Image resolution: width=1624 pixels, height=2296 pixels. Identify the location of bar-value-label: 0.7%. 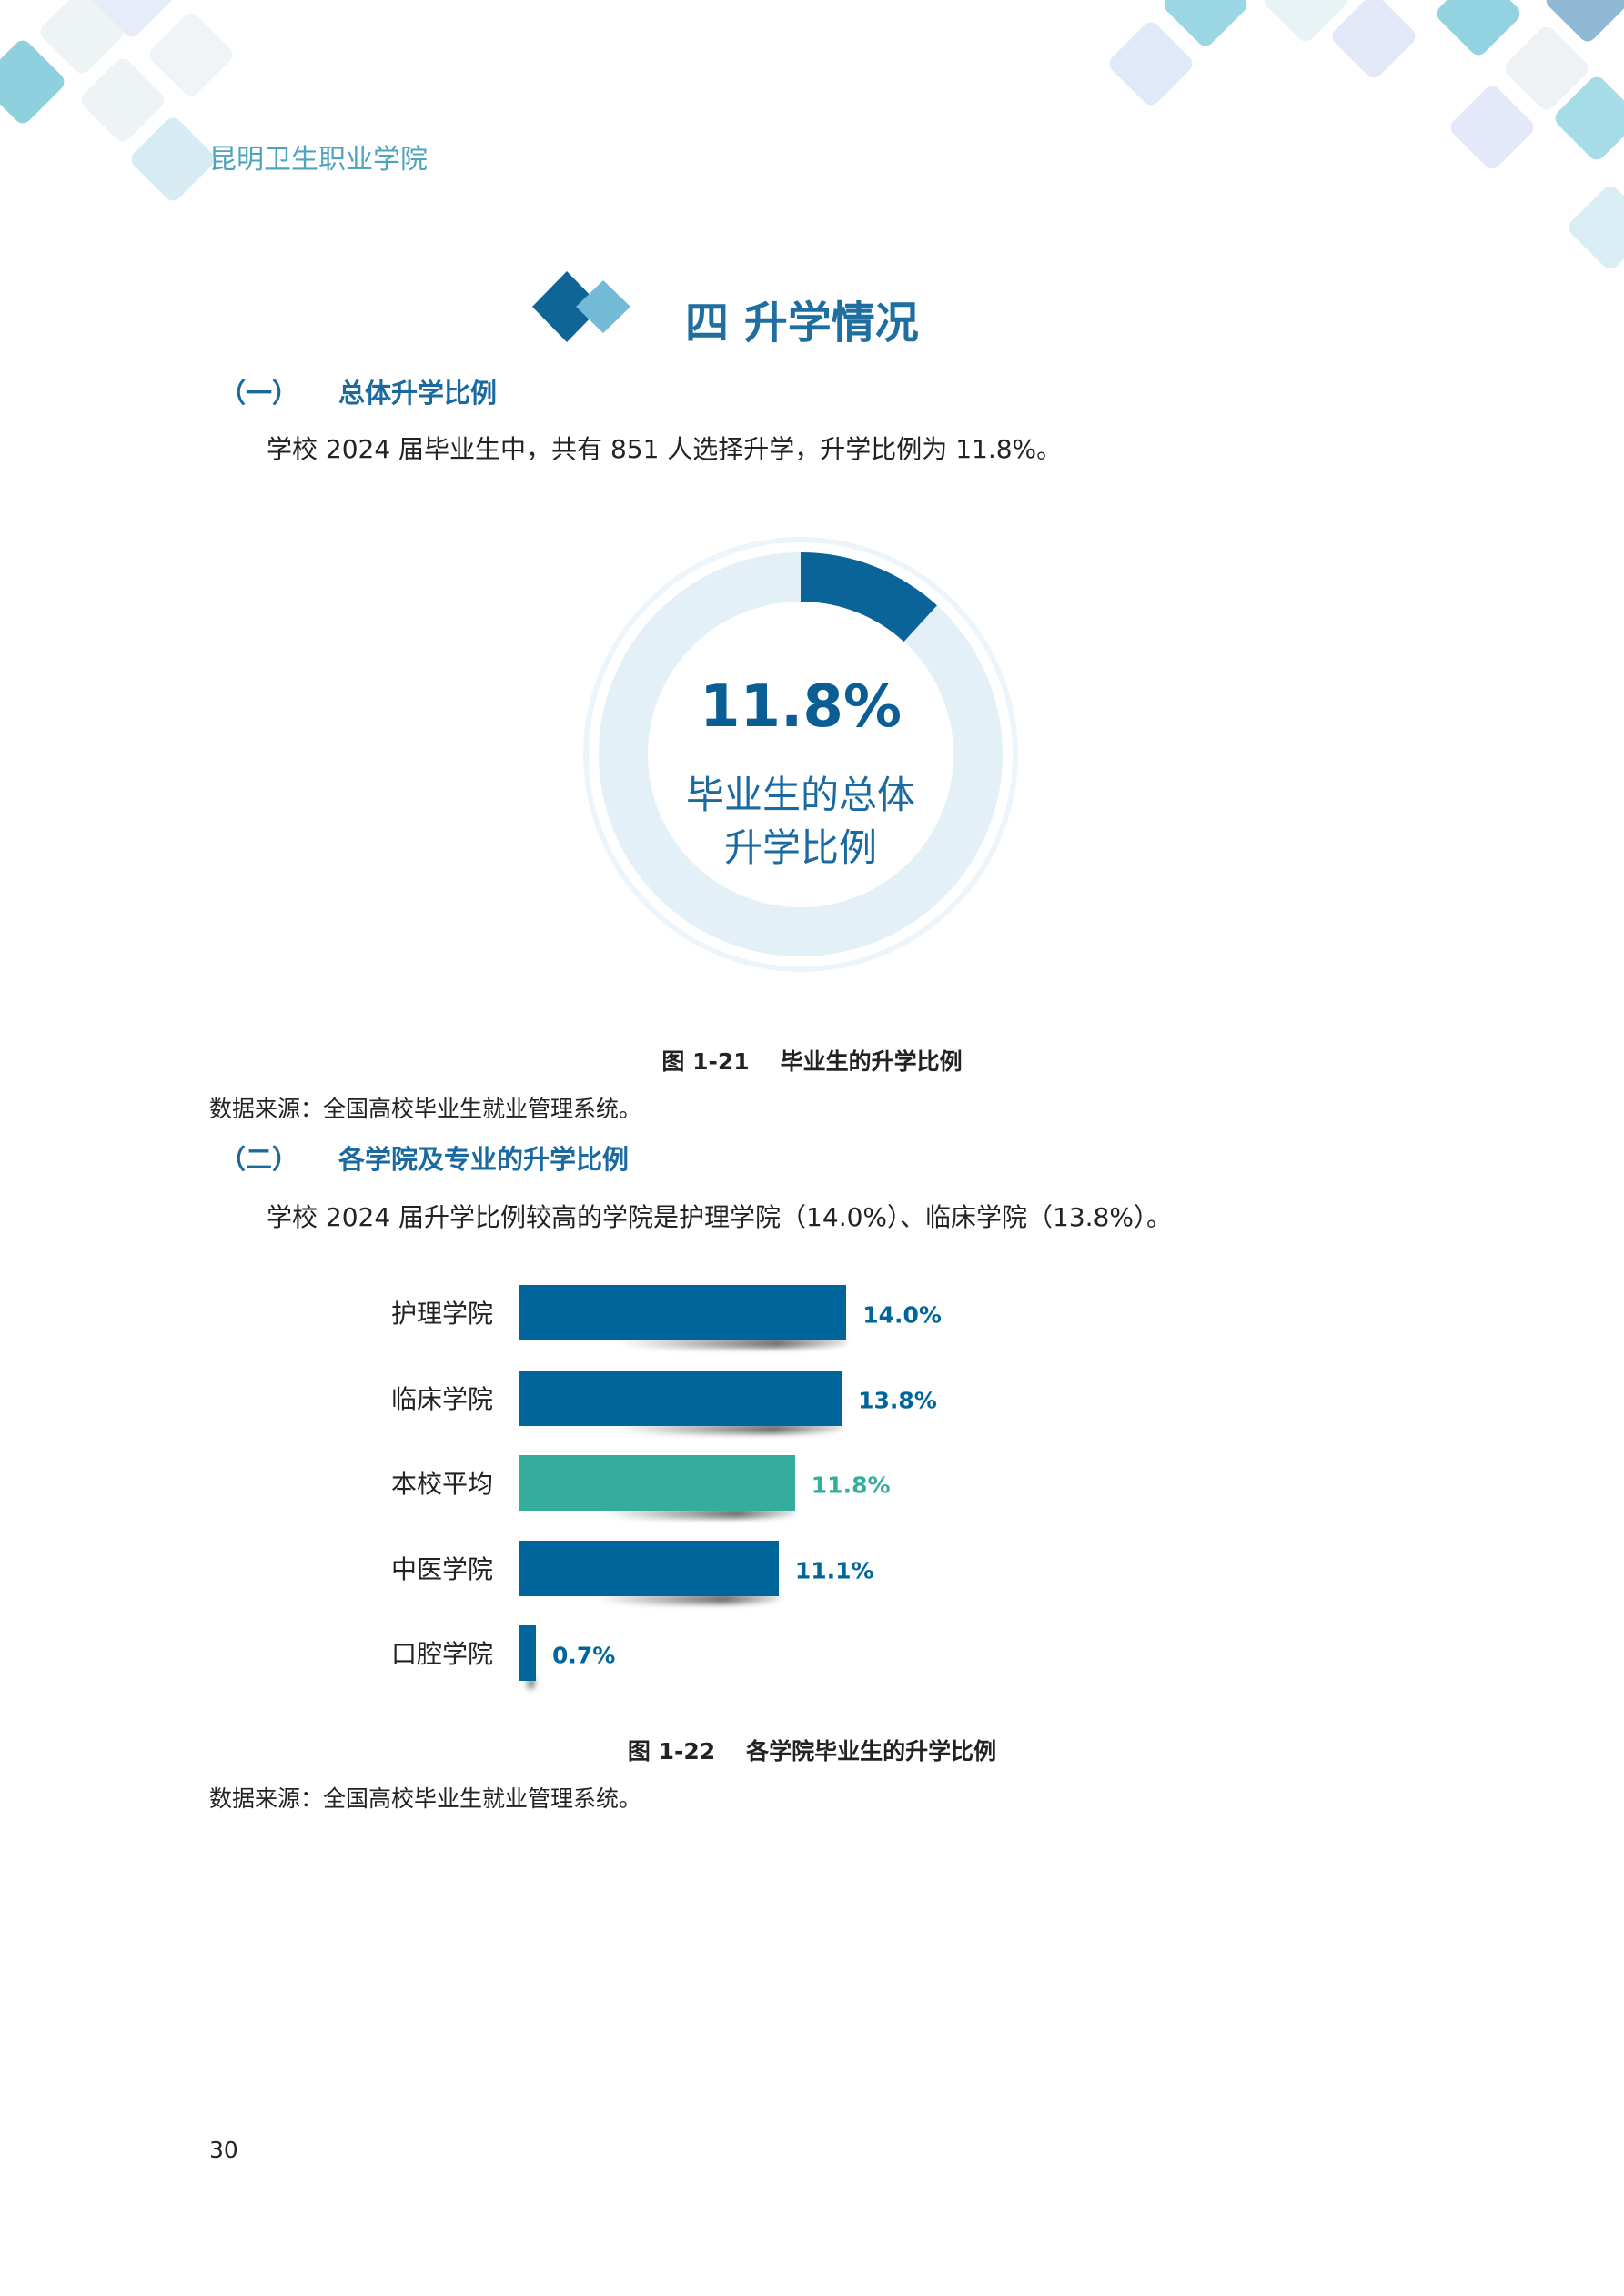
(583, 1656).